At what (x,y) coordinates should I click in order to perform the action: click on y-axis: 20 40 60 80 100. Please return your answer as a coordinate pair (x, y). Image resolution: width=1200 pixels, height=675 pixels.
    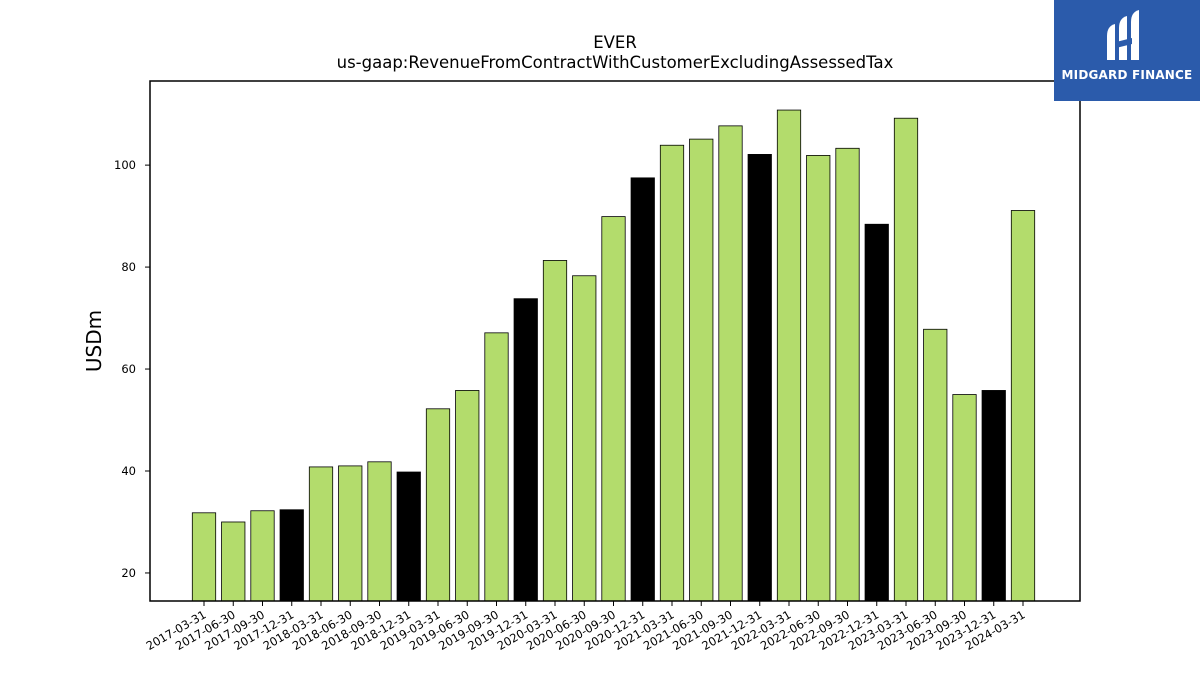
    Looking at the image, I should click on (132, 369).